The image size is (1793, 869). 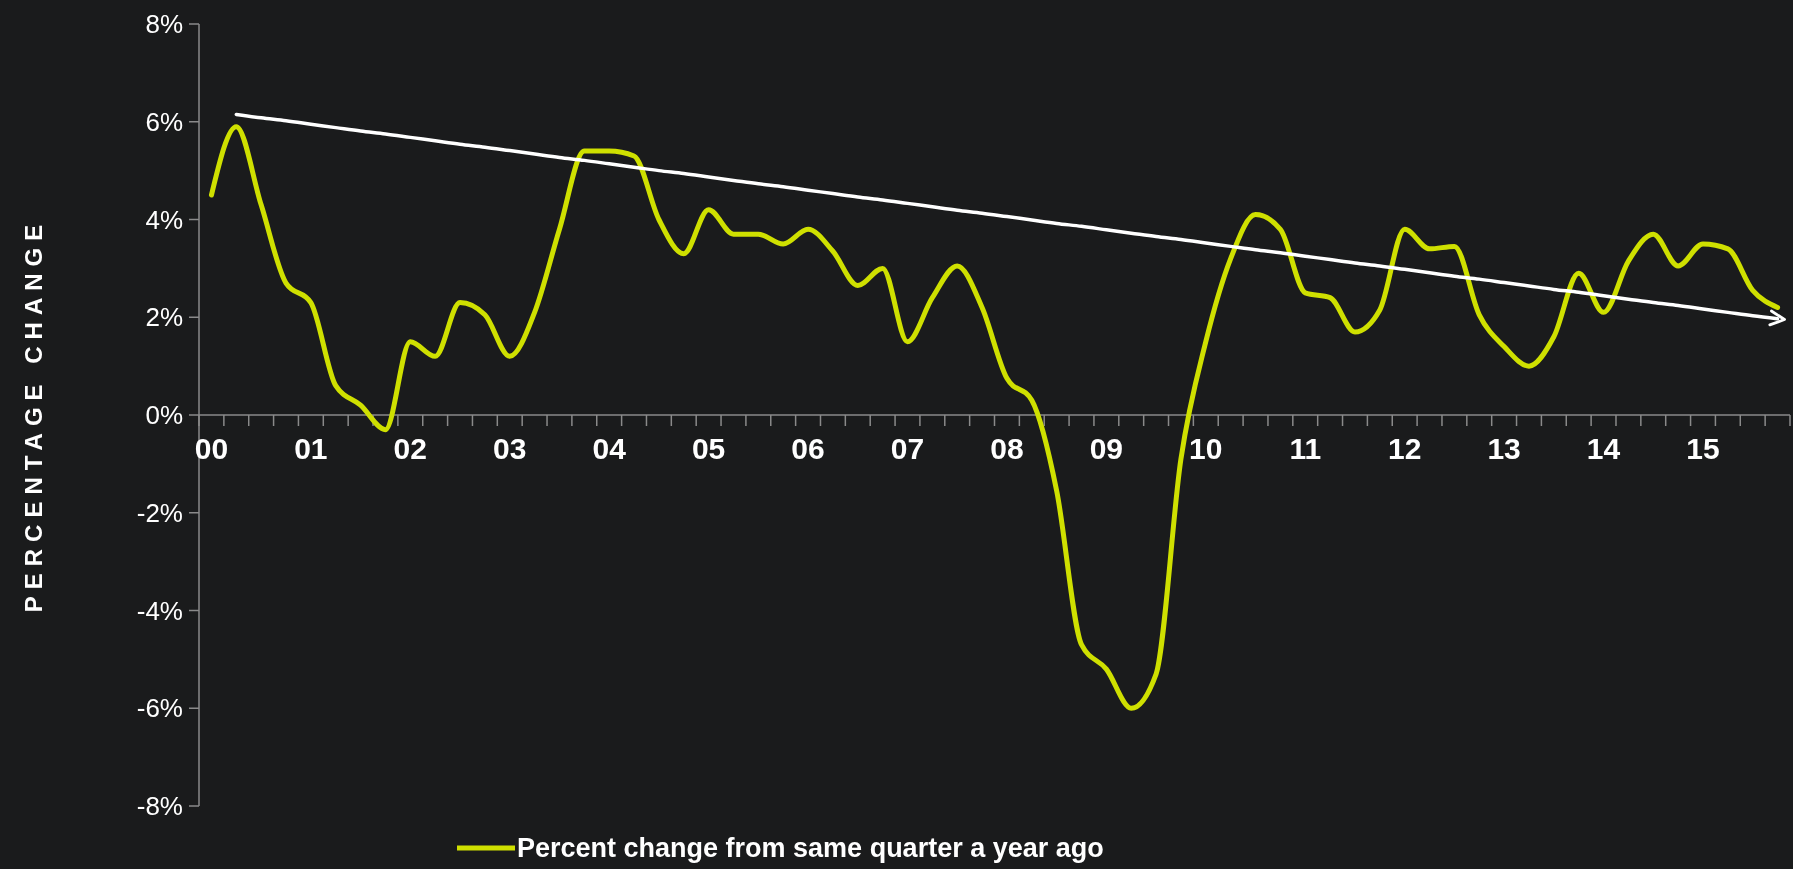 What do you see at coordinates (1703, 448) in the screenshot?
I see `x-tick-label: 15` at bounding box center [1703, 448].